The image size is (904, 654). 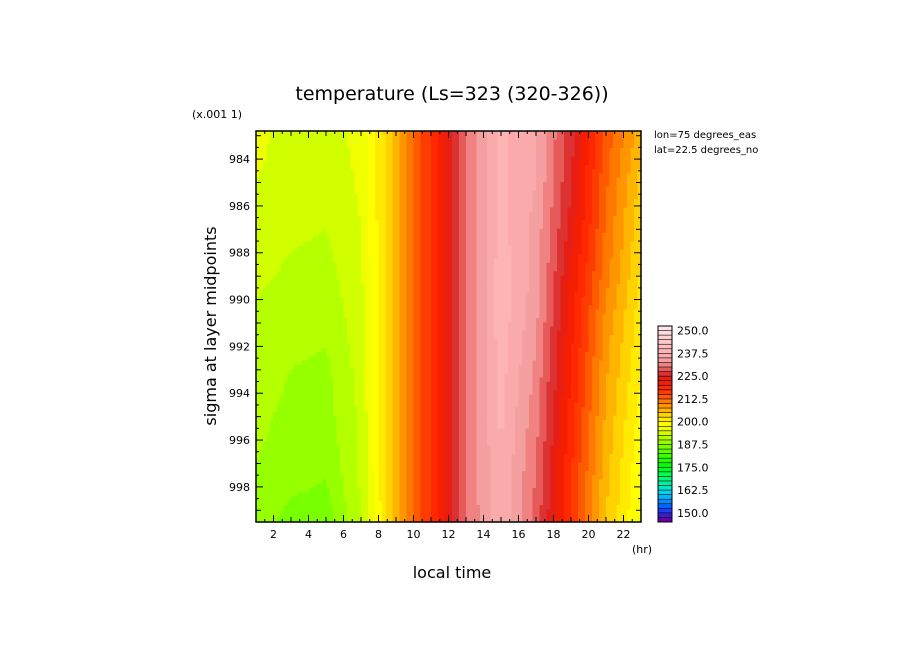 I want to click on annotation-lon: lon=75 degrees_eas, so click(x=705, y=135).